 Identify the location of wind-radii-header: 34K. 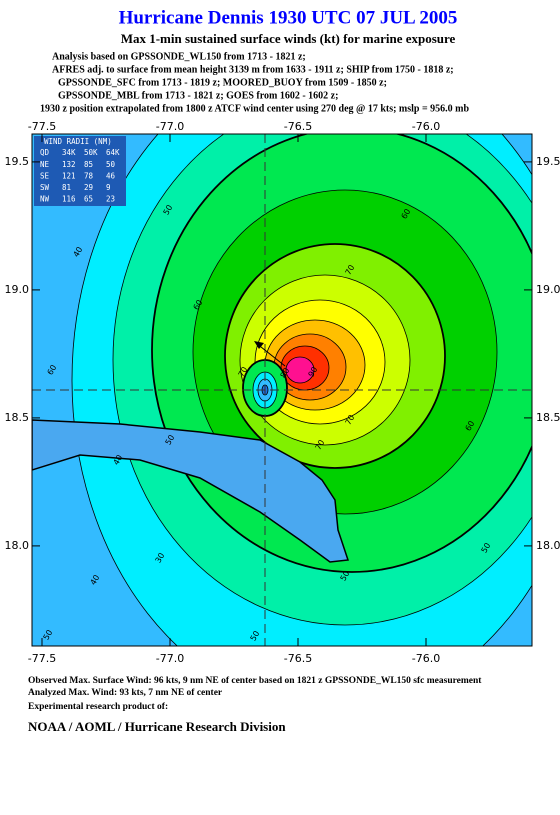
(69, 152).